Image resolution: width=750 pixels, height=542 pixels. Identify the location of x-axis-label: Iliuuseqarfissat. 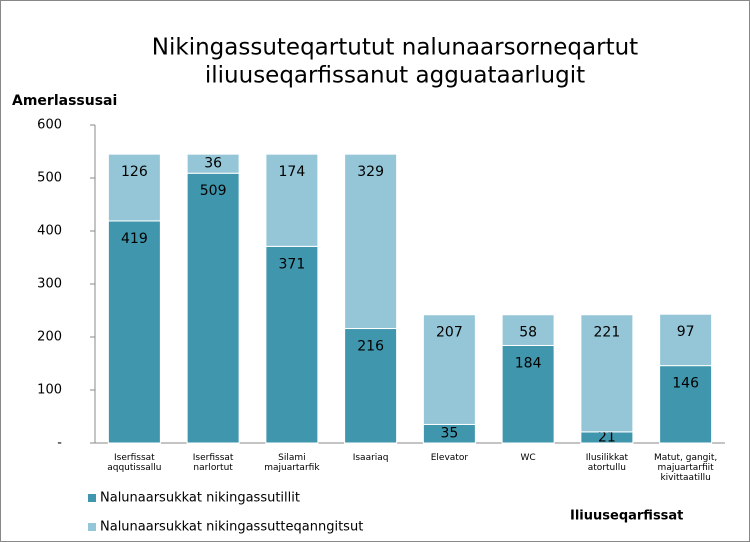
(626, 516).